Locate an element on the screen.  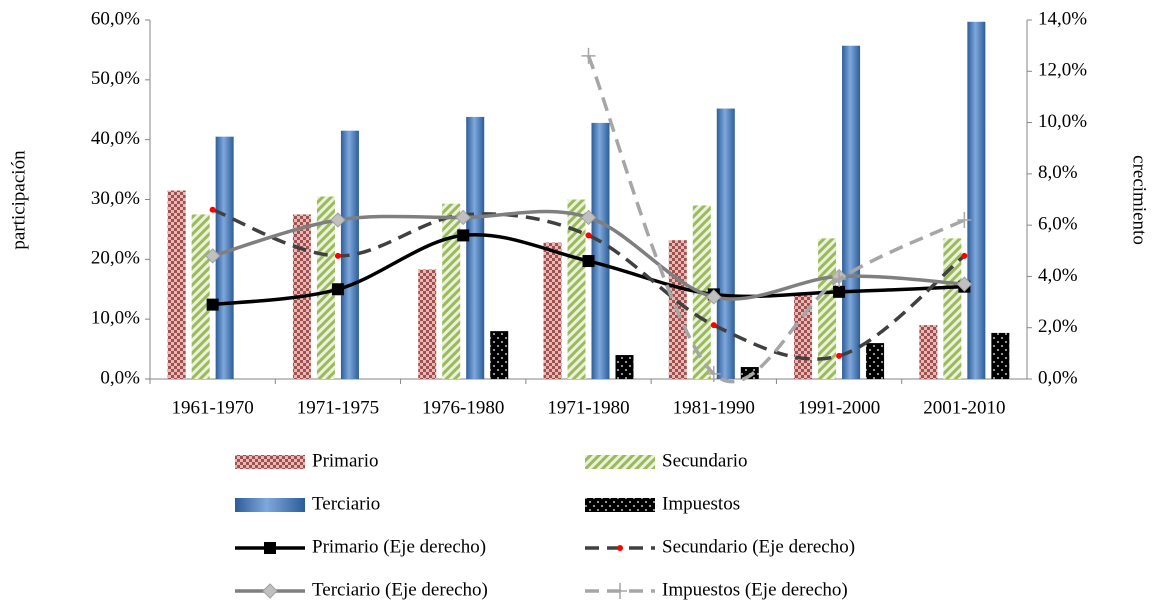
legend-label: Terciario (Eje derecho) is located at coordinates (400, 589).